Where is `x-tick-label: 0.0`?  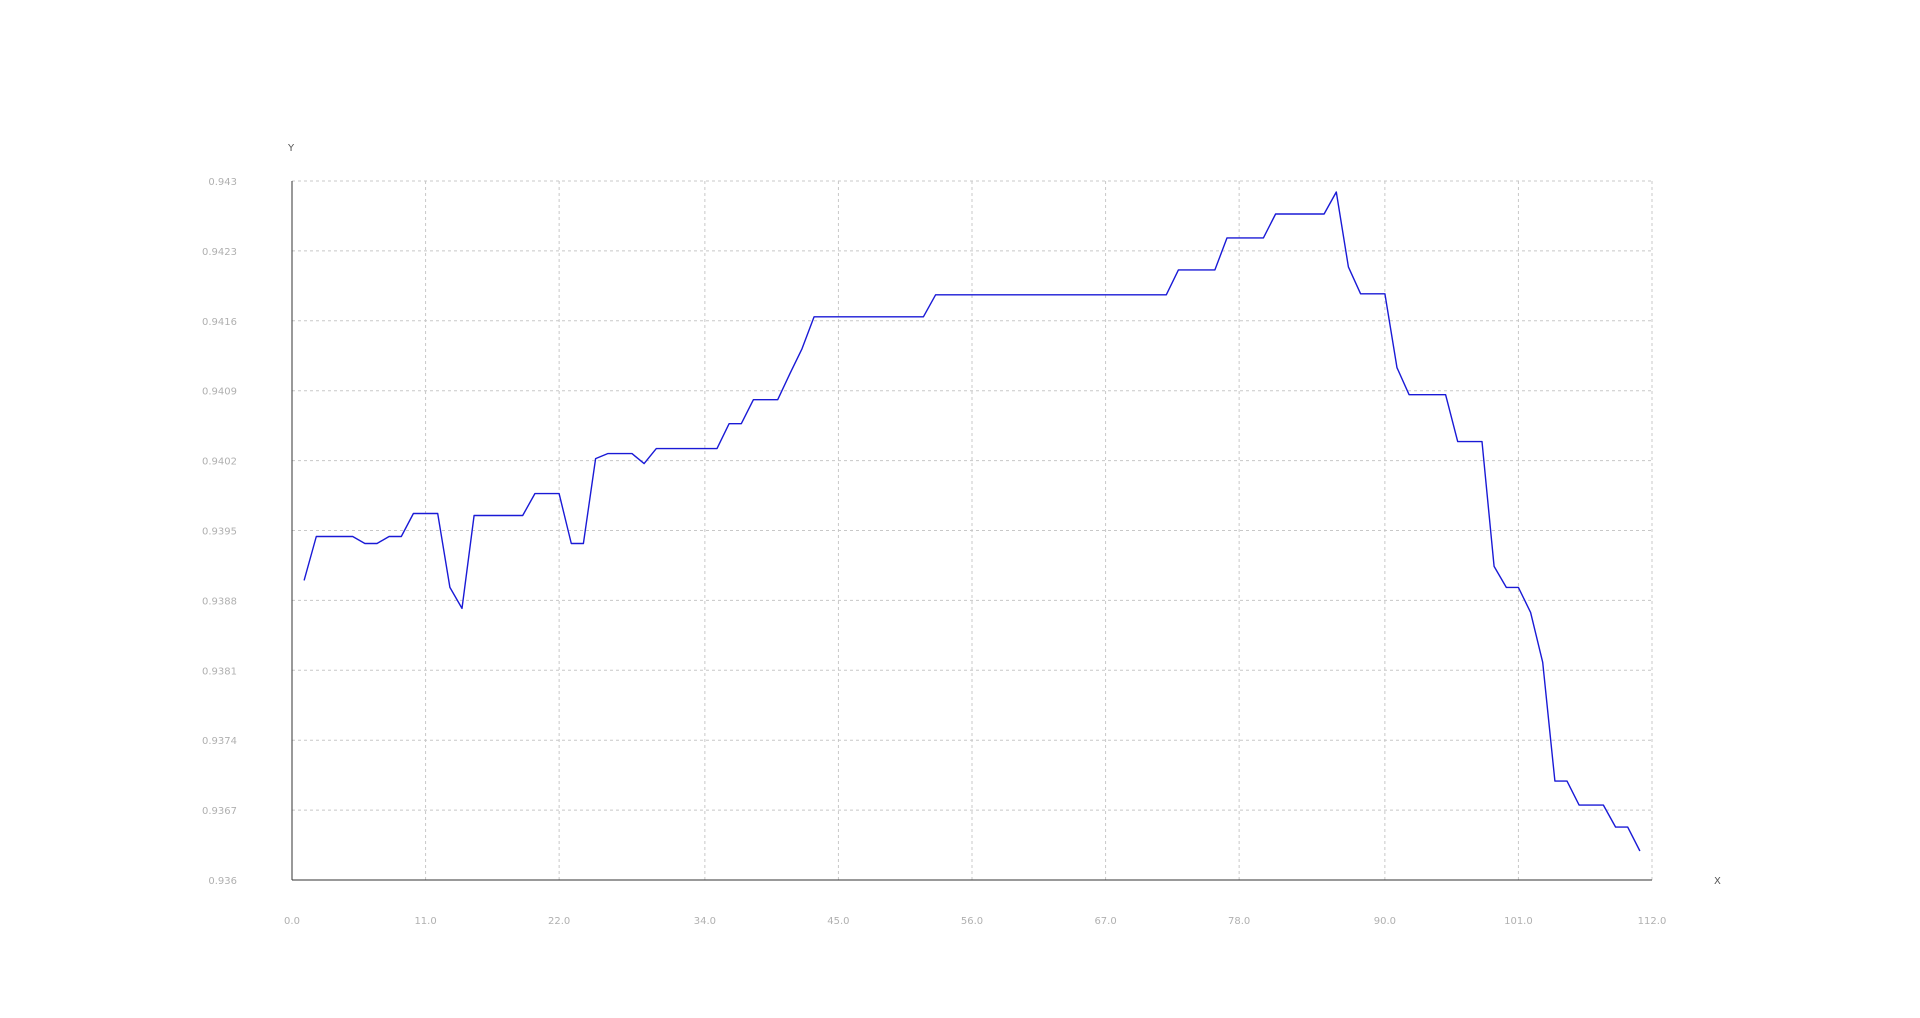 x-tick-label: 0.0 is located at coordinates (292, 921).